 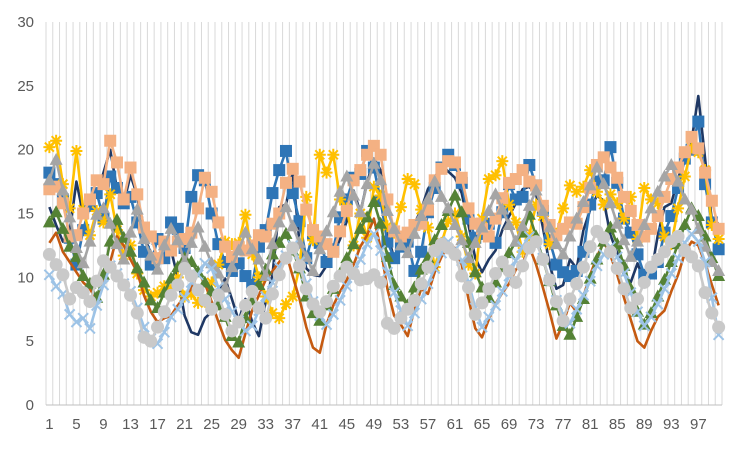 What do you see at coordinates (25, 277) in the screenshot?
I see `y-tick-label: 10` at bounding box center [25, 277].